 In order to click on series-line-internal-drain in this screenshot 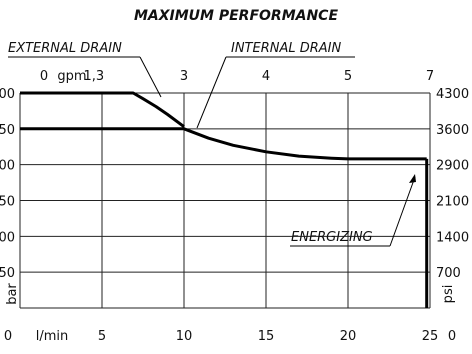, I will do `click(223, 144)`.